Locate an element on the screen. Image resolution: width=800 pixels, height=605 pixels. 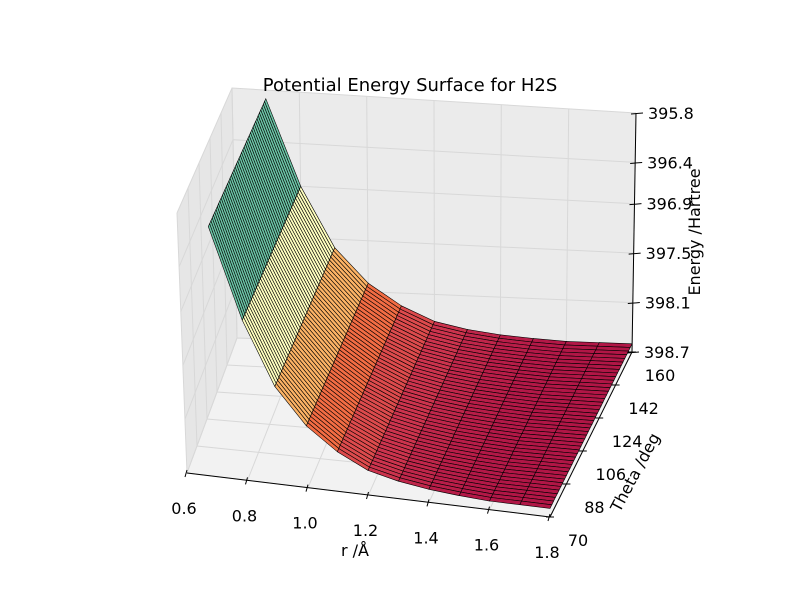
z-axis-line is located at coordinates (634, 232).